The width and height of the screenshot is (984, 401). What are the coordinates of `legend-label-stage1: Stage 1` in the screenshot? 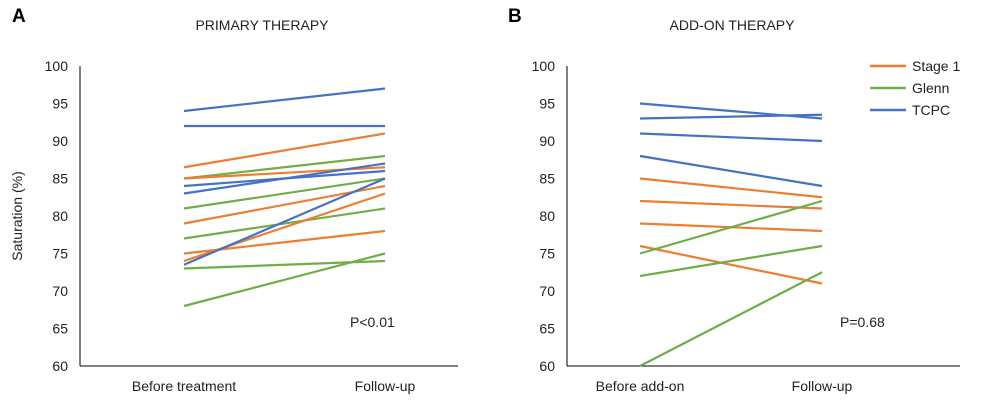 It's located at (936, 66).